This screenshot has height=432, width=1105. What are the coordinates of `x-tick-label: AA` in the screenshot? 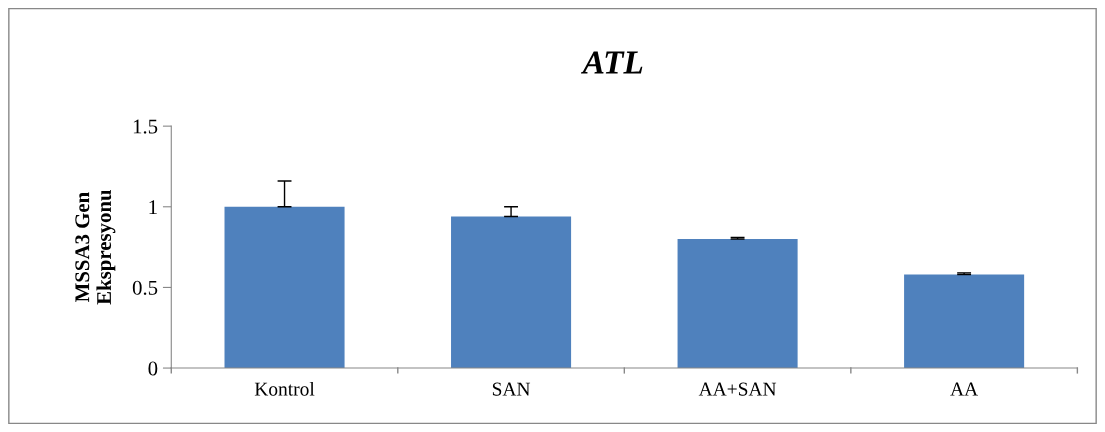 It's located at (964, 389).